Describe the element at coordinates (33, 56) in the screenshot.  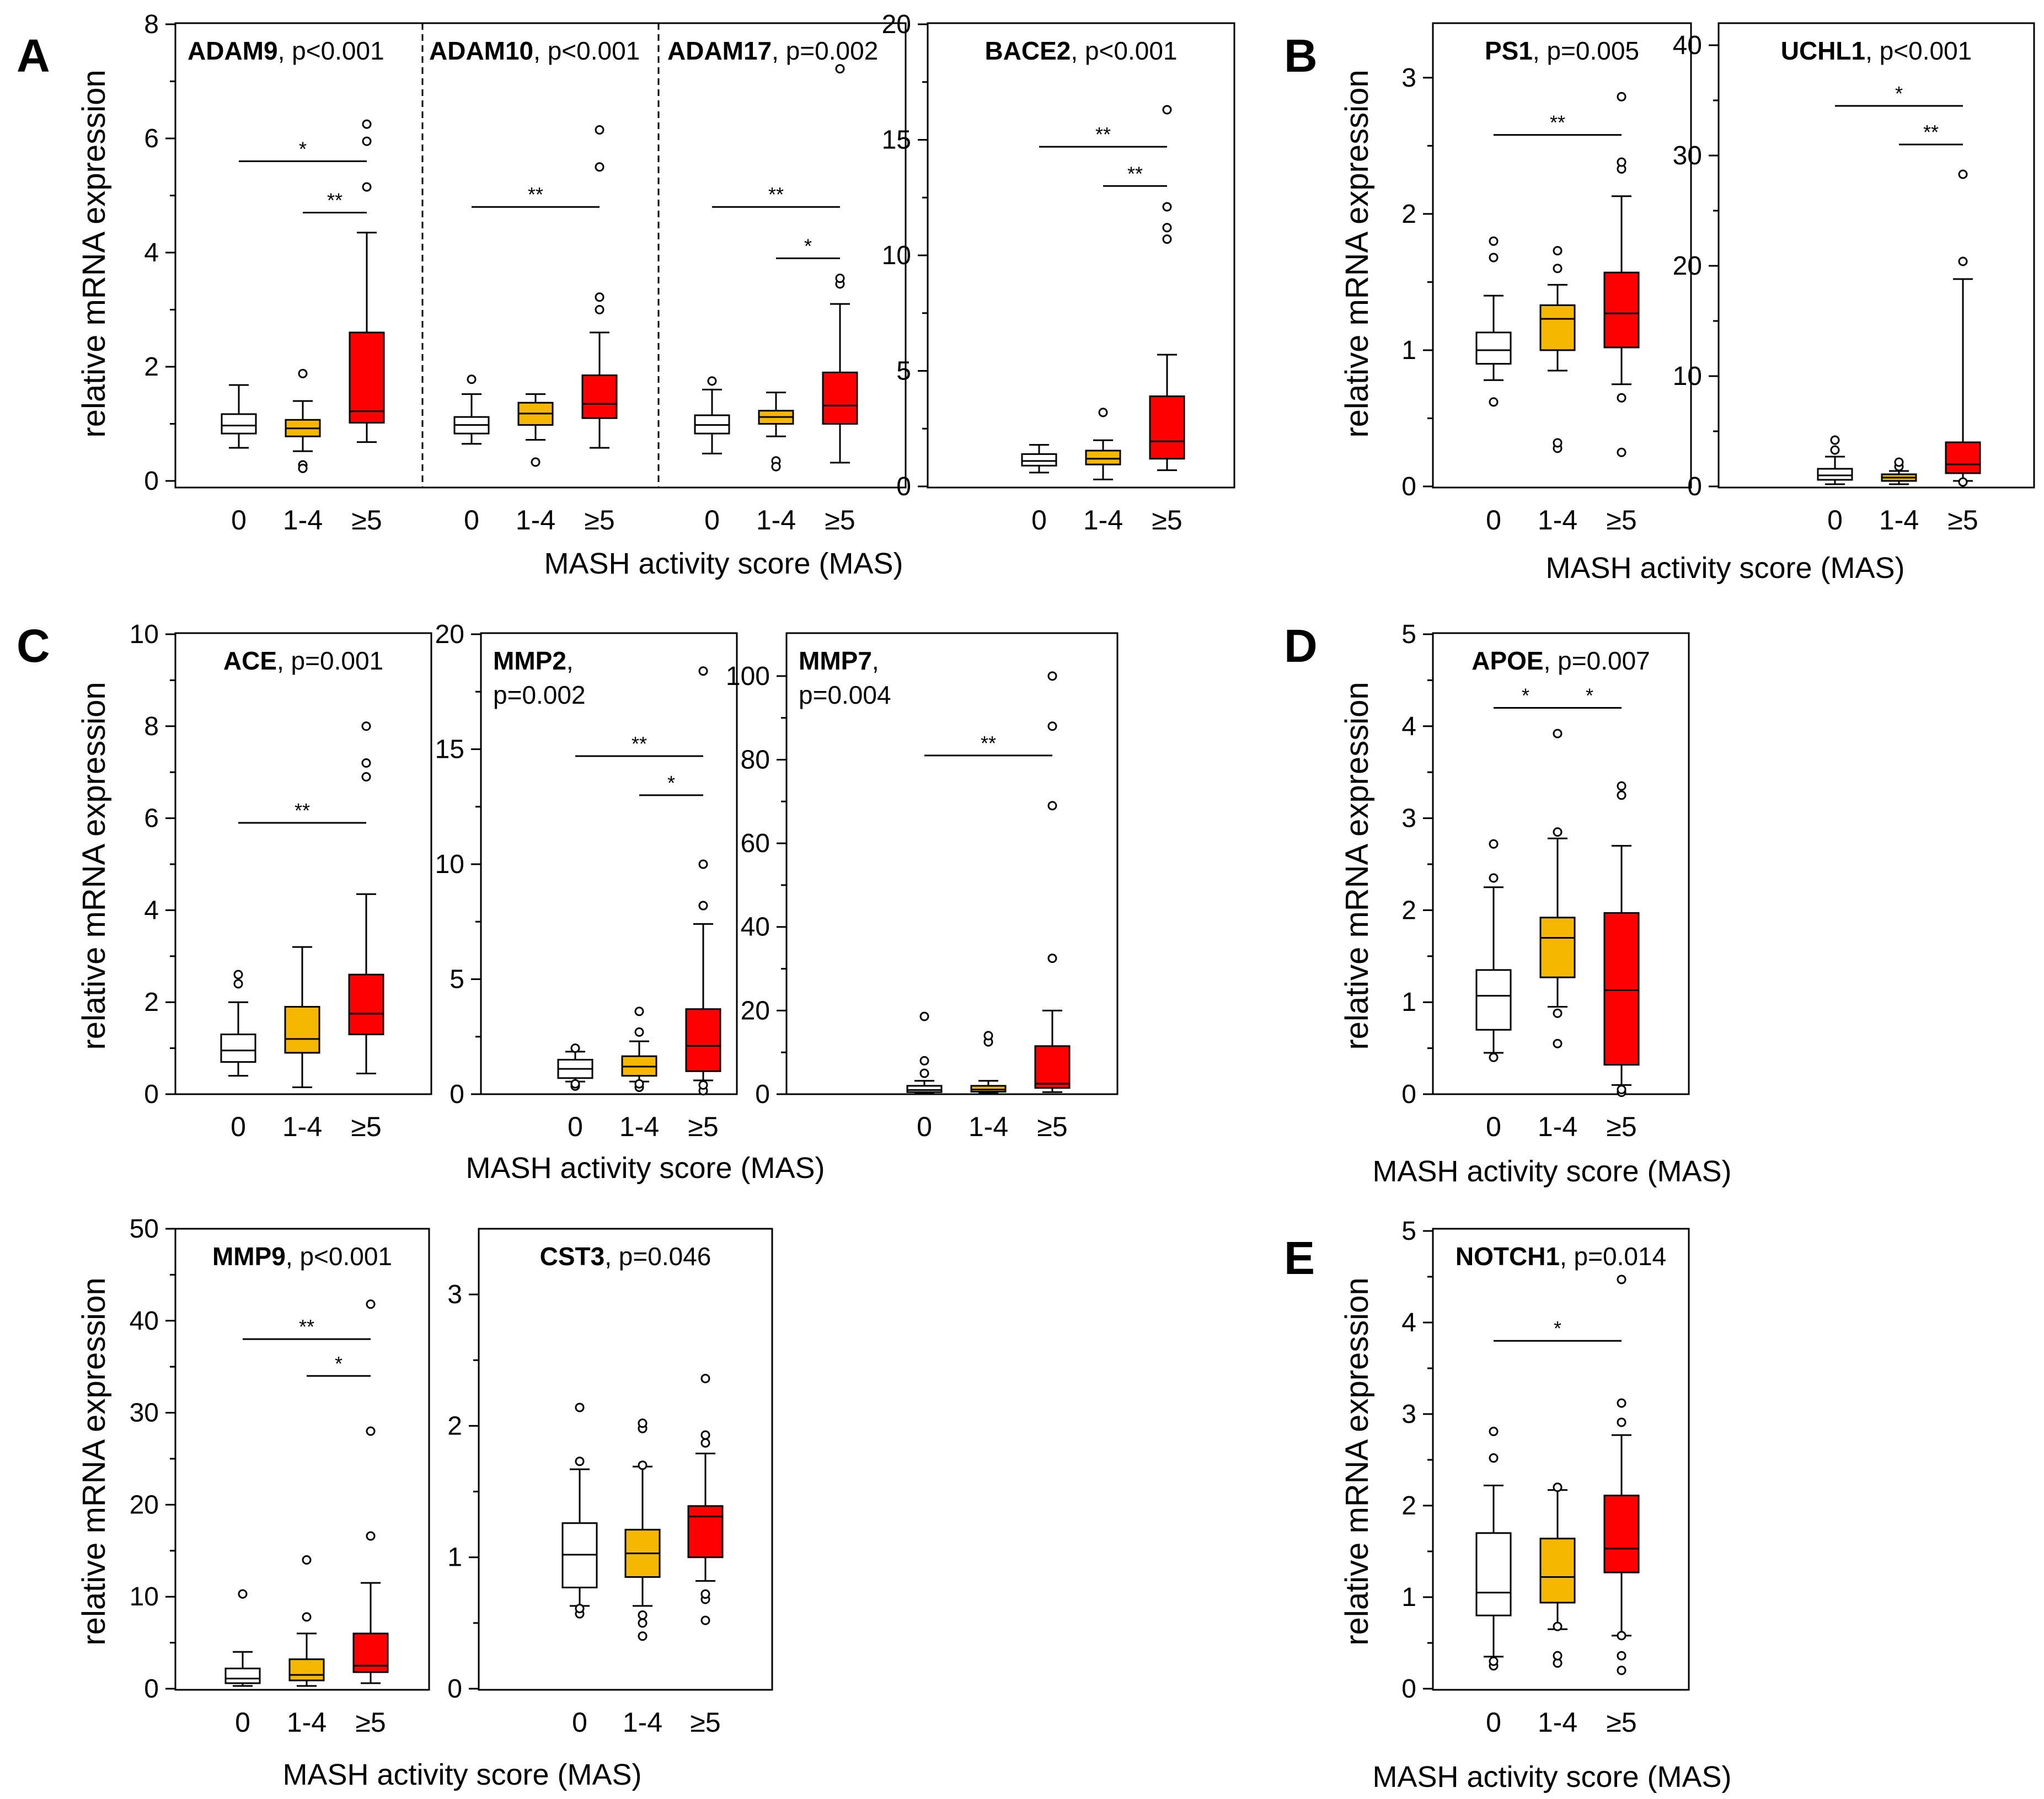
I see `panel-letter-a: A` at that location.